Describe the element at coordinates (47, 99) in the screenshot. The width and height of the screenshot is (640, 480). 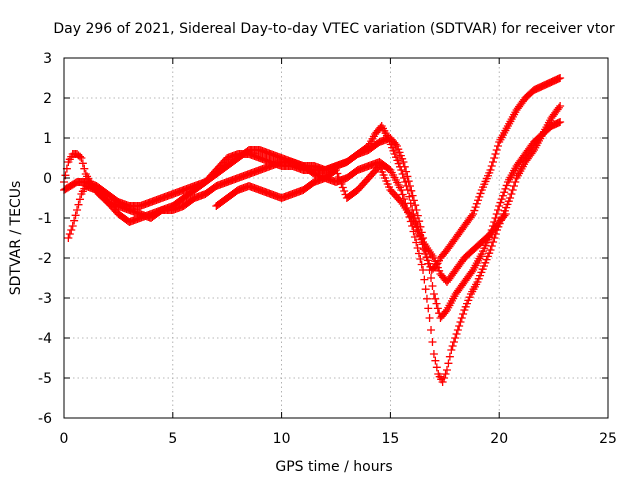
I see `y-tick-label: 2` at that location.